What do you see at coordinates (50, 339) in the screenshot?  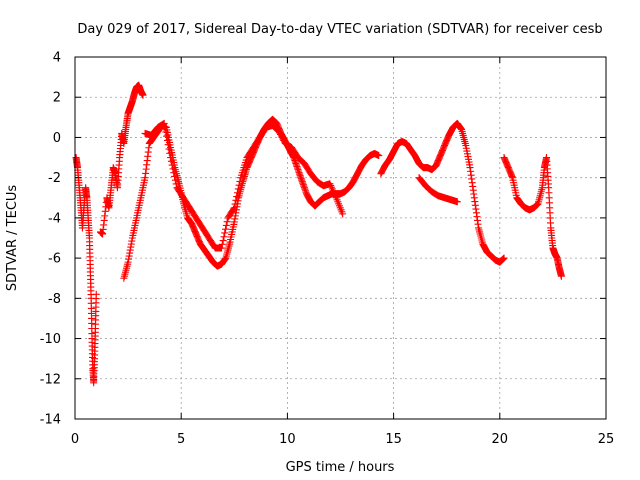 I see `y-tick-label: -10` at bounding box center [50, 339].